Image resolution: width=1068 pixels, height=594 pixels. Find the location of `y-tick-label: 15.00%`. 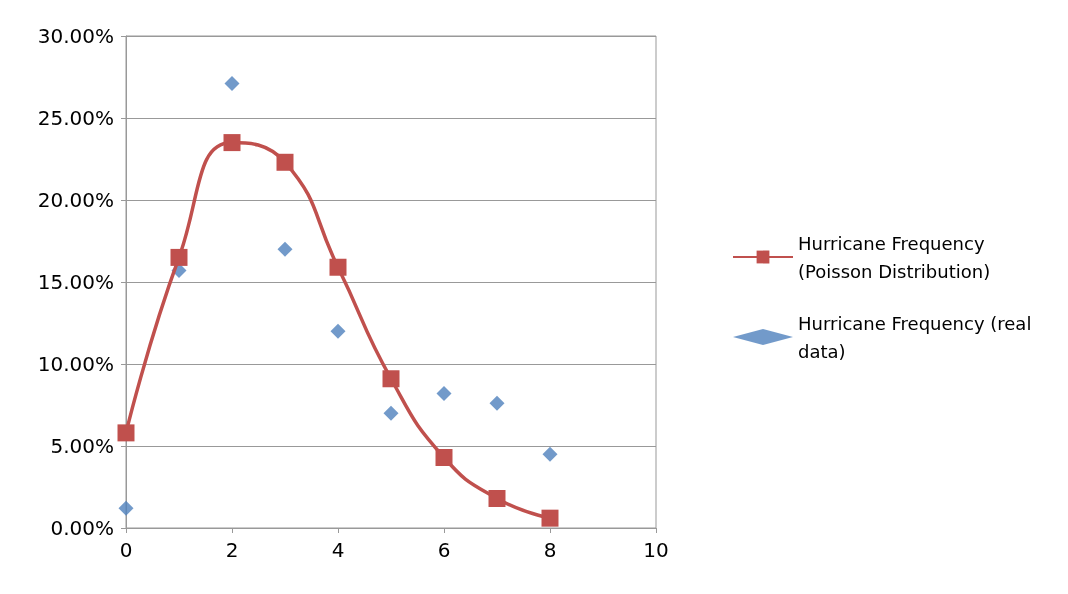

y-tick-label: 15.00% is located at coordinates (75, 282).